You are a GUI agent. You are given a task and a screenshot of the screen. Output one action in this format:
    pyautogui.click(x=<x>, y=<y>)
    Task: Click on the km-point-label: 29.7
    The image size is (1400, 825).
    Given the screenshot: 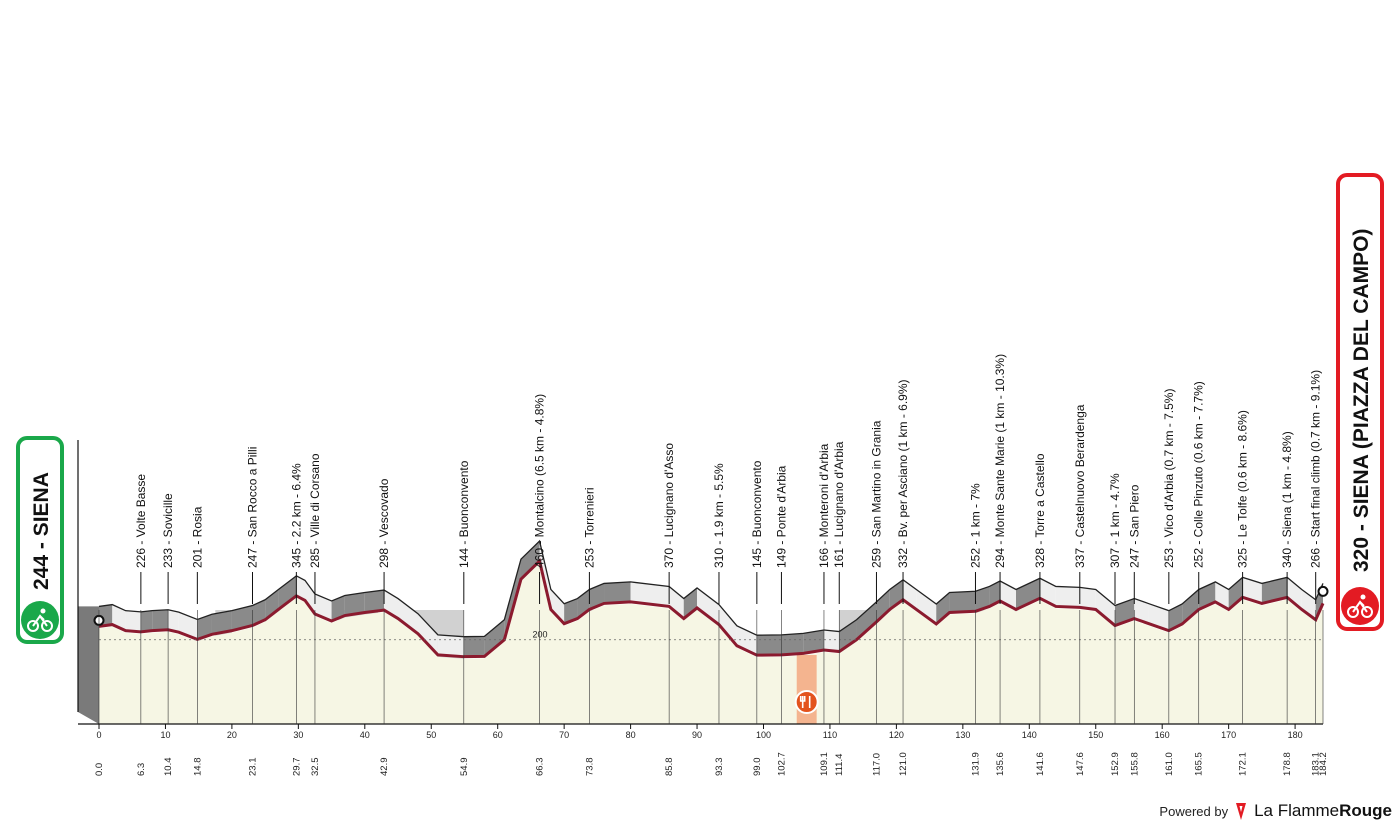 What is the action you would take?
    pyautogui.click(x=296, y=767)
    